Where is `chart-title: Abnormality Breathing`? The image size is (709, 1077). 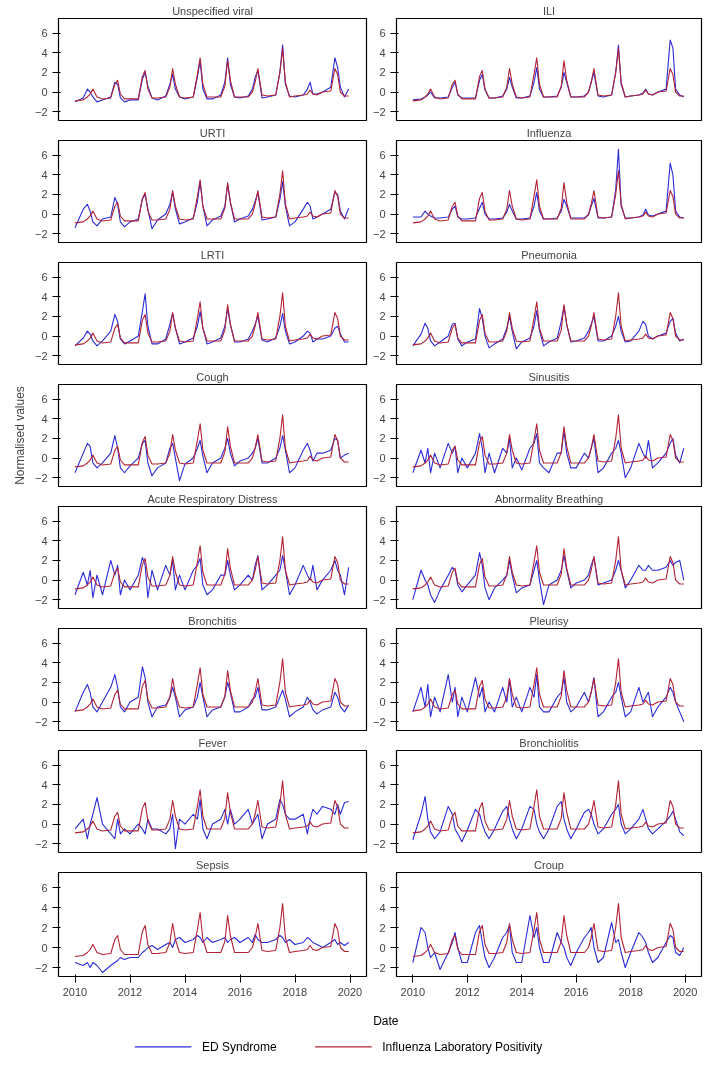 chart-title: Abnormality Breathing is located at coordinates (549, 498).